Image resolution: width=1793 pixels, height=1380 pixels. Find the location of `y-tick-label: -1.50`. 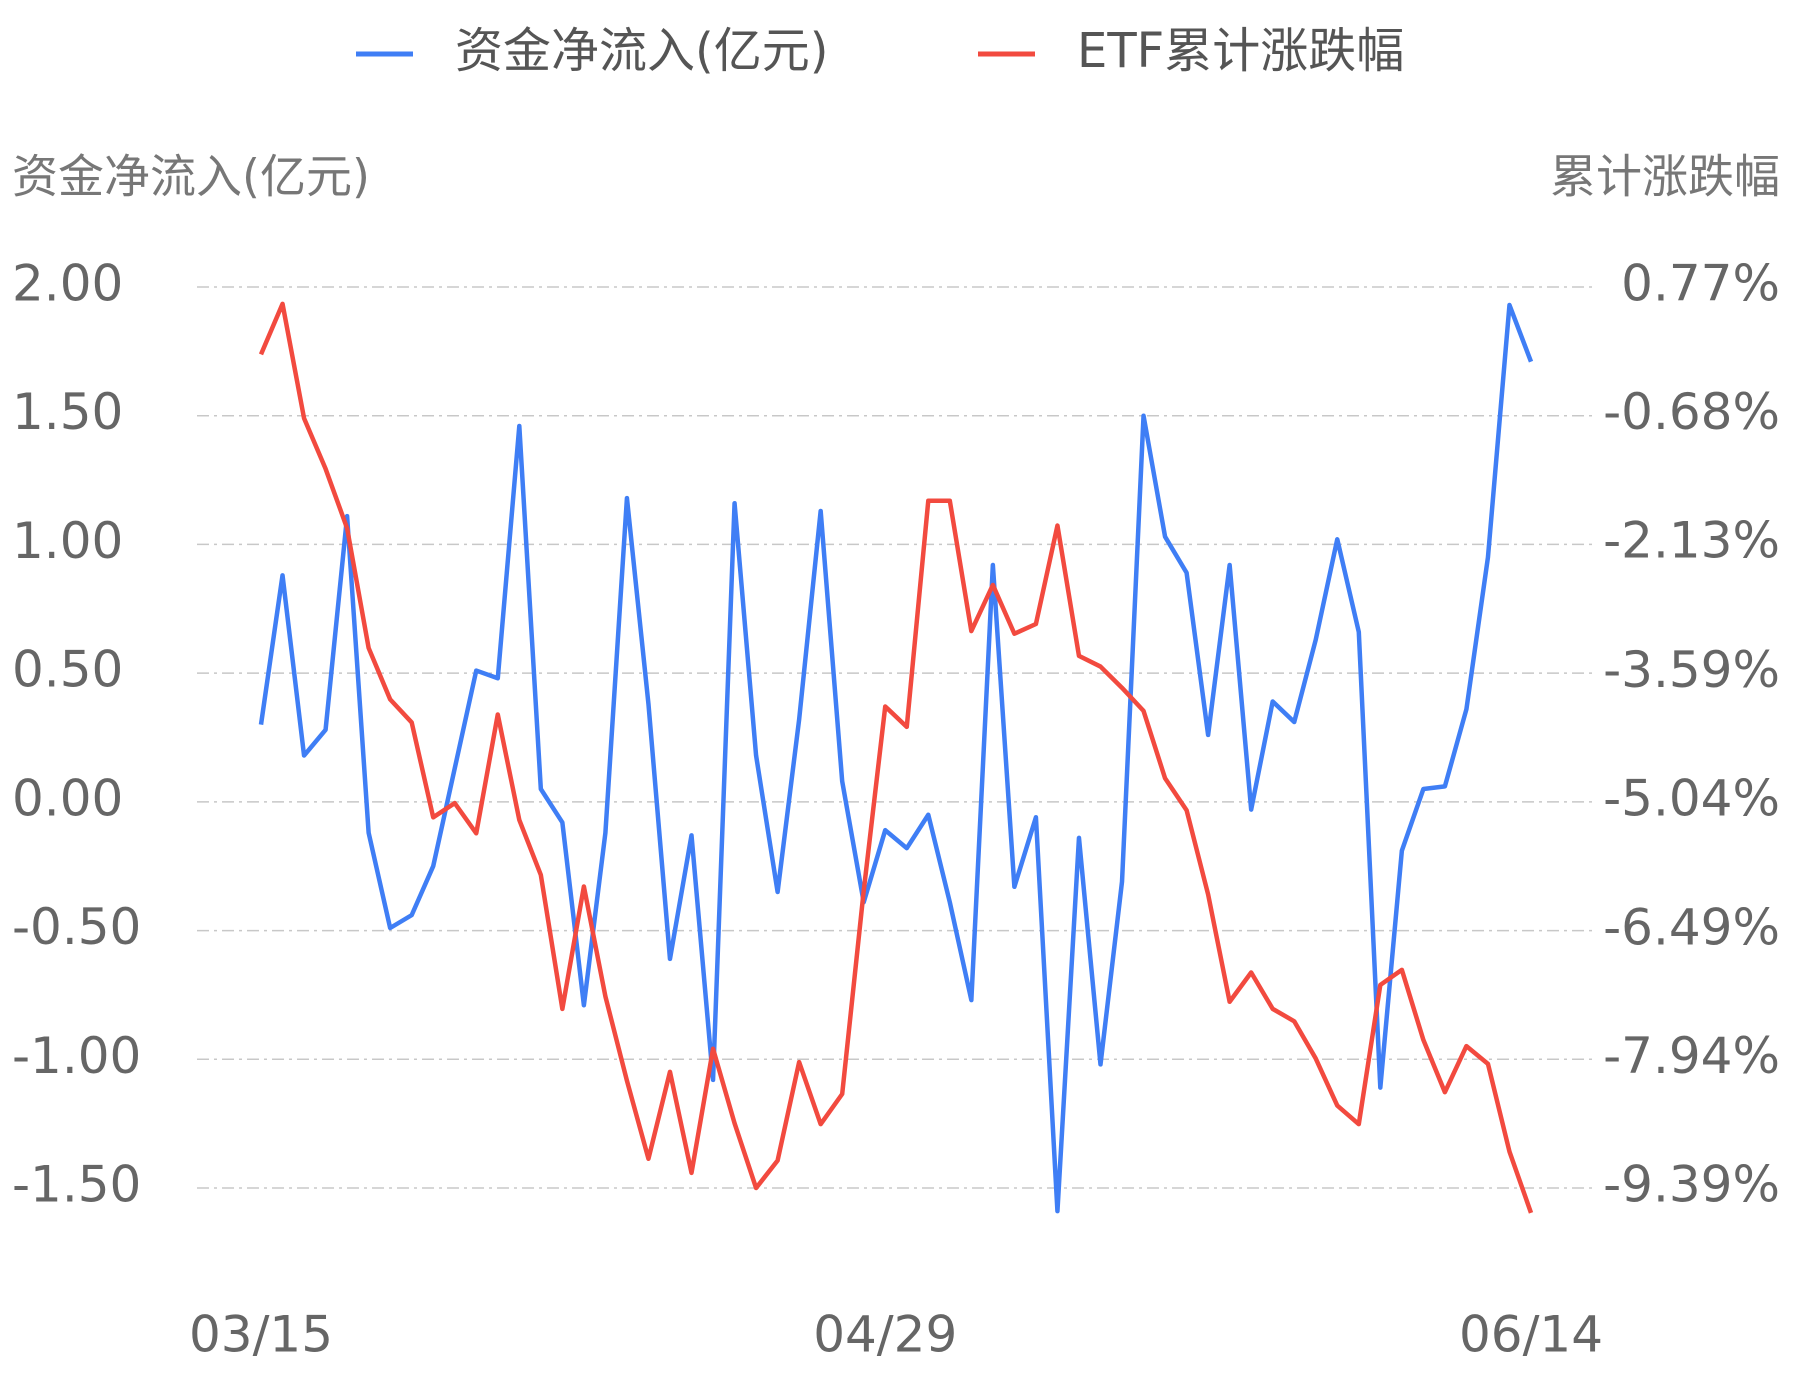

y-tick-label: -1.50 is located at coordinates (76, 1185).